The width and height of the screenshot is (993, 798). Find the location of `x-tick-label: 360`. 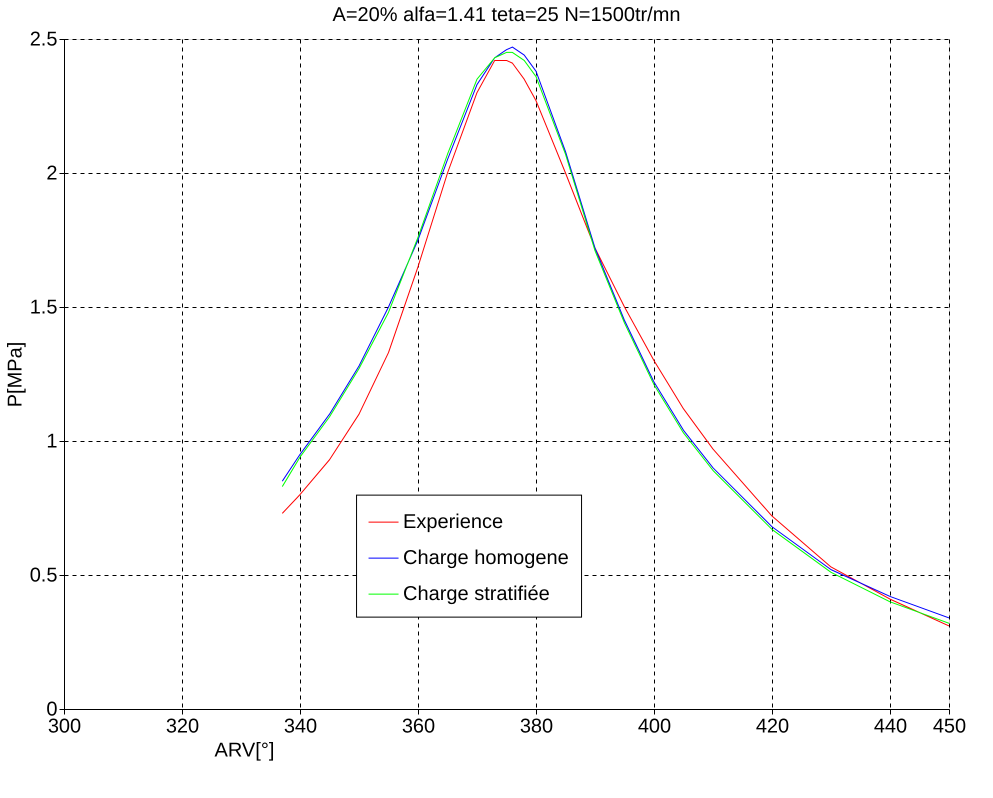

x-tick-label: 360 is located at coordinates (419, 727).